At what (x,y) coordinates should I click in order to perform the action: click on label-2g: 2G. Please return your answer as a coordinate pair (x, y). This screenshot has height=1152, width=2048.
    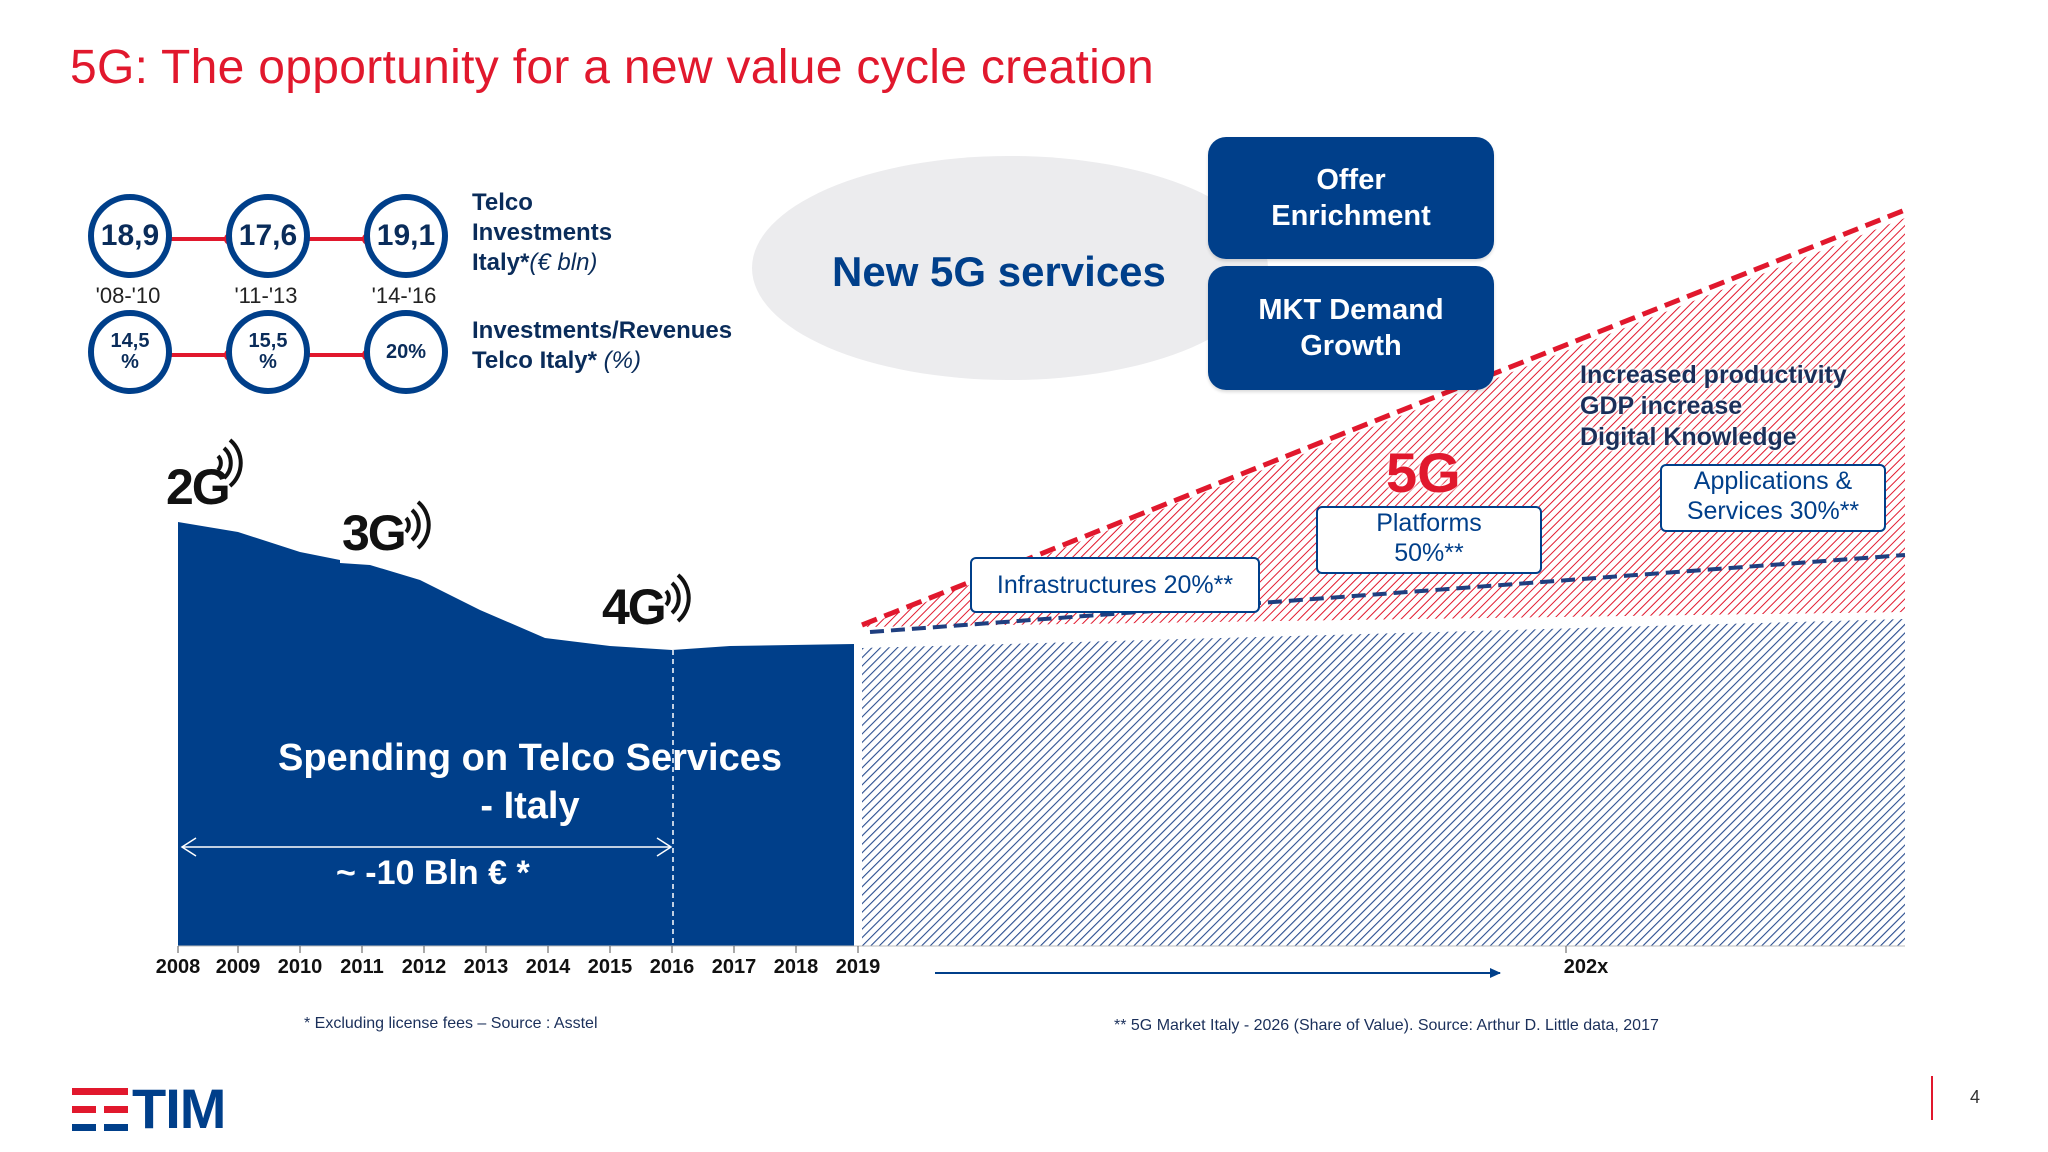
    Looking at the image, I should click on (198, 487).